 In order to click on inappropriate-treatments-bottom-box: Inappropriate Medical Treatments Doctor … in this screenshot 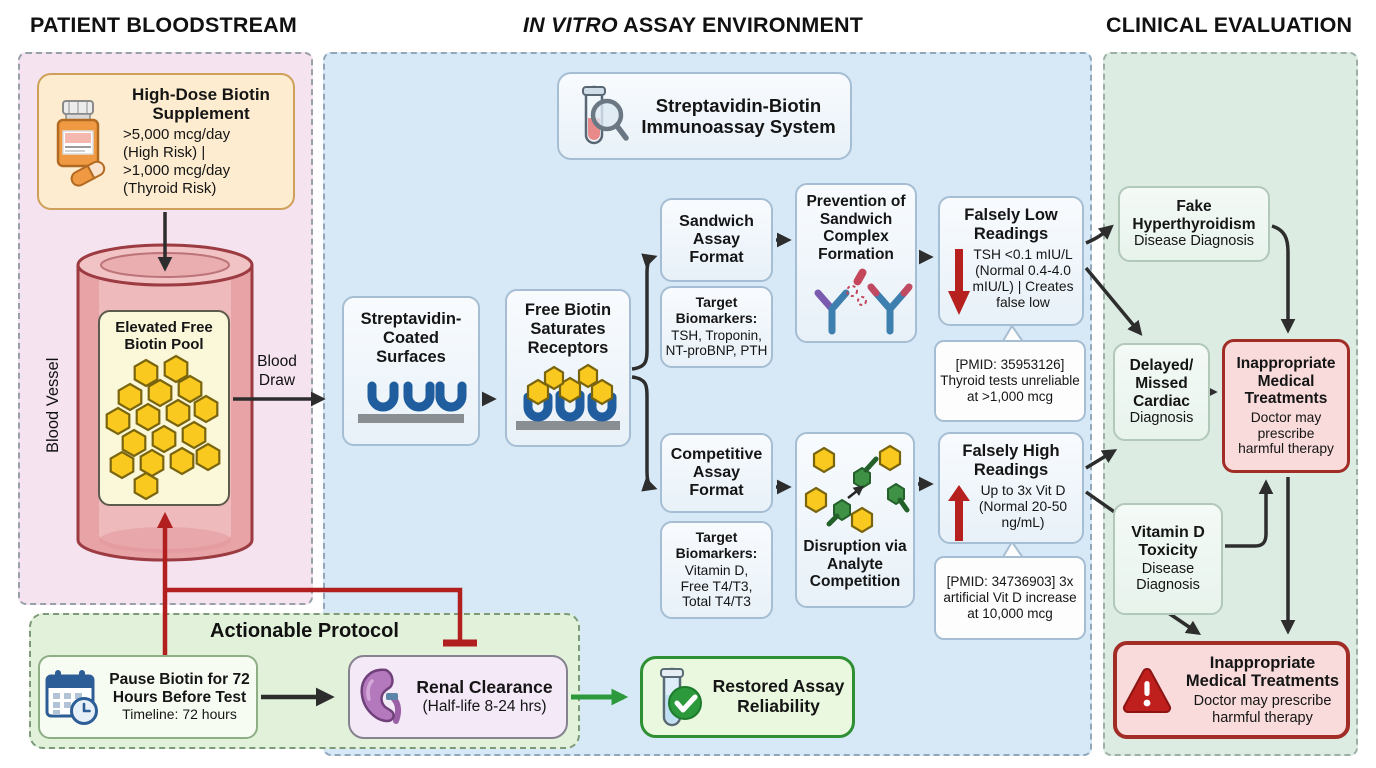, I will do `click(1231, 690)`.